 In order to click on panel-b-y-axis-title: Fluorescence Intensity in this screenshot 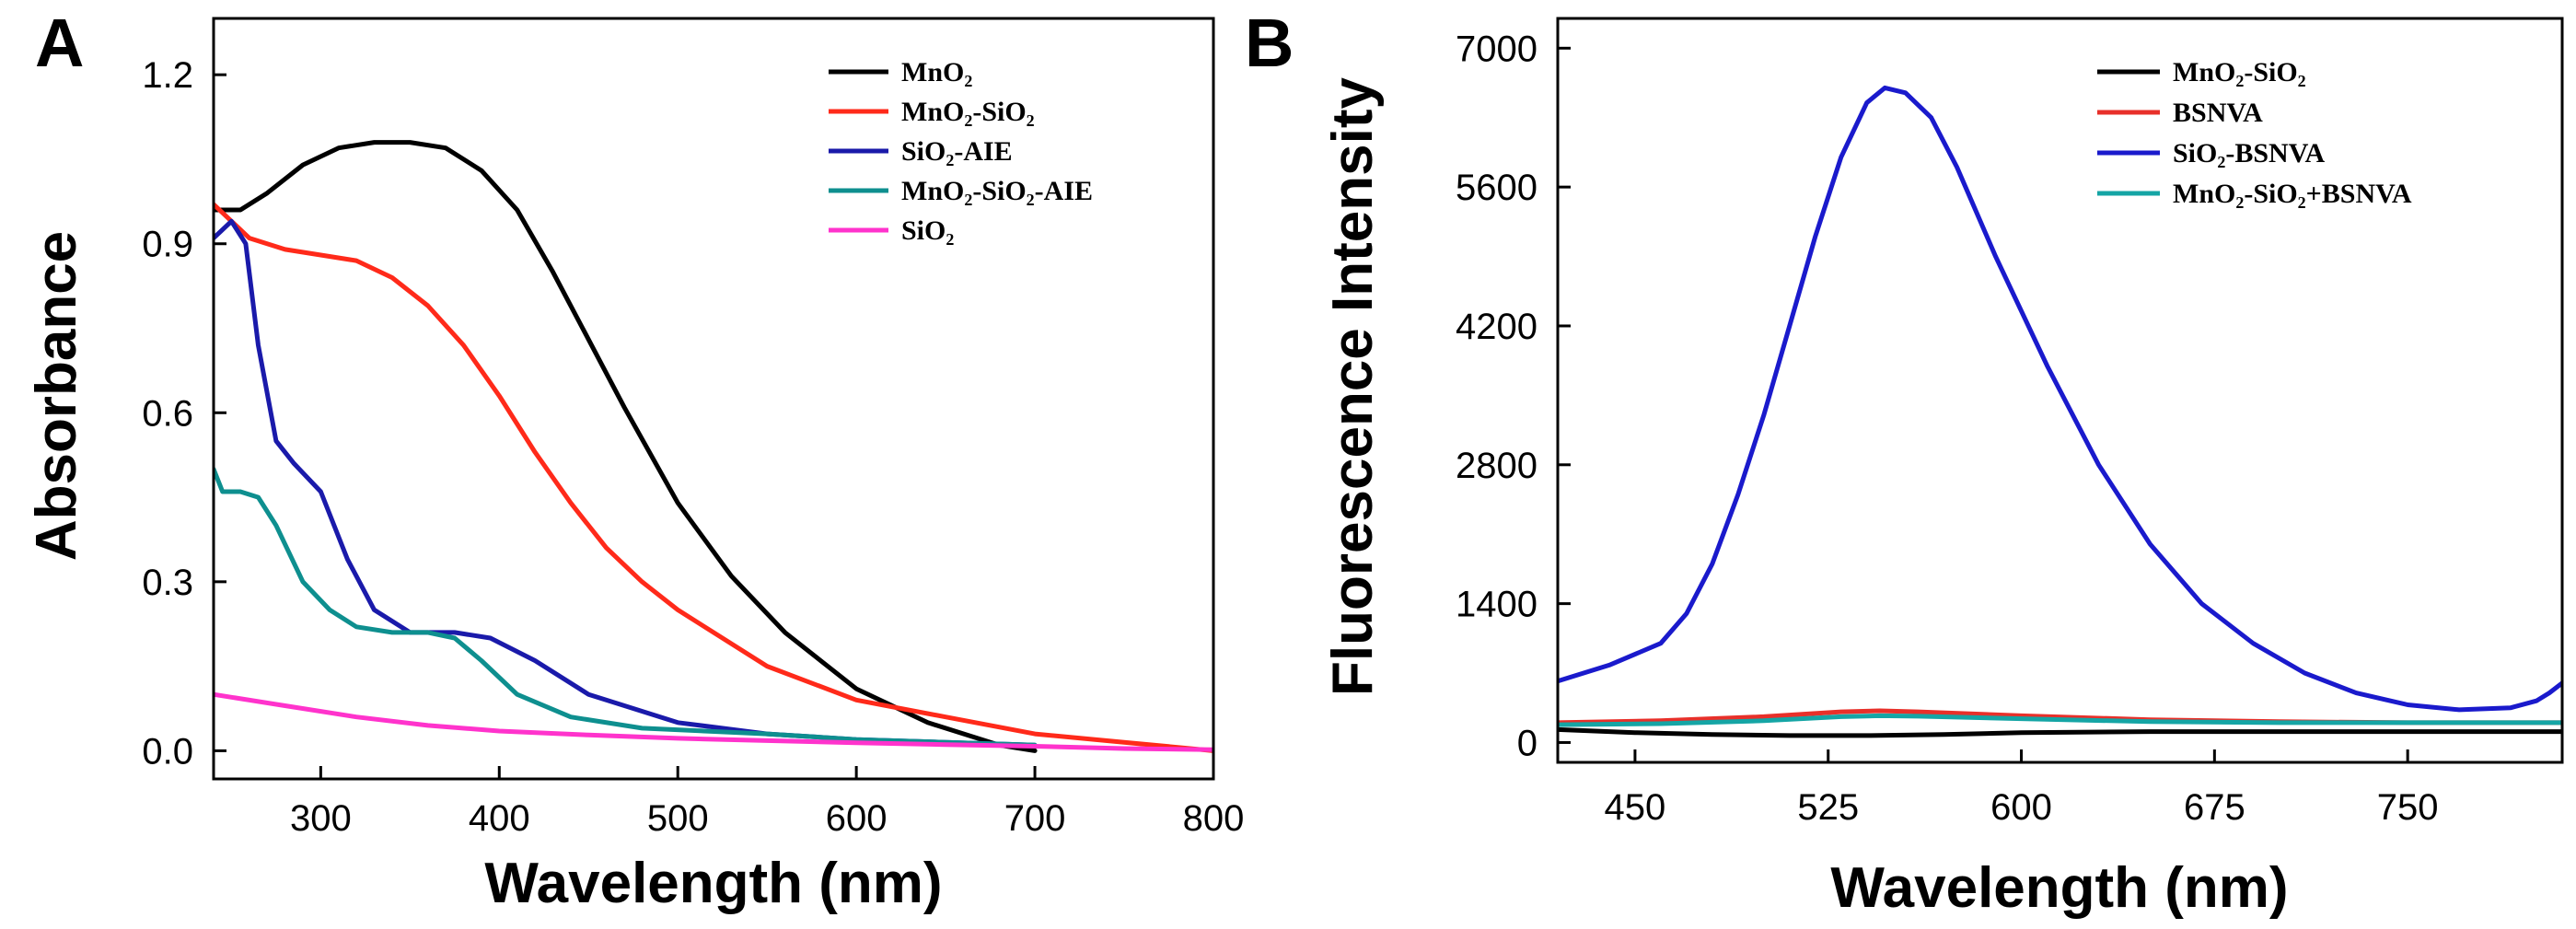, I will do `click(1353, 387)`.